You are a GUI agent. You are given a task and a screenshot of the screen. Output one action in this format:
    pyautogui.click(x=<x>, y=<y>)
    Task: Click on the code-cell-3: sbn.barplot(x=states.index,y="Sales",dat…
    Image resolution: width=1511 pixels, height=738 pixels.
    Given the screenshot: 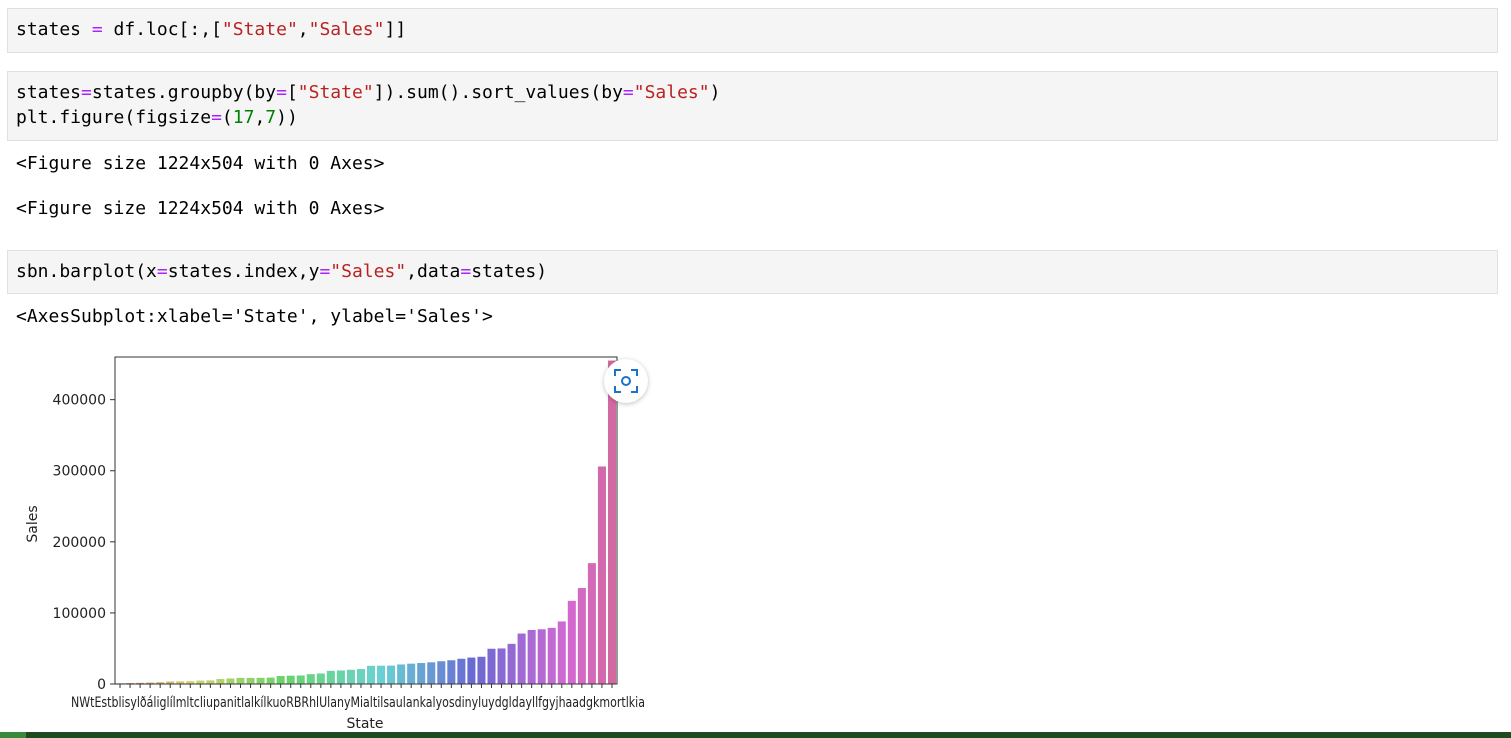 What is the action you would take?
    pyautogui.click(x=752, y=272)
    